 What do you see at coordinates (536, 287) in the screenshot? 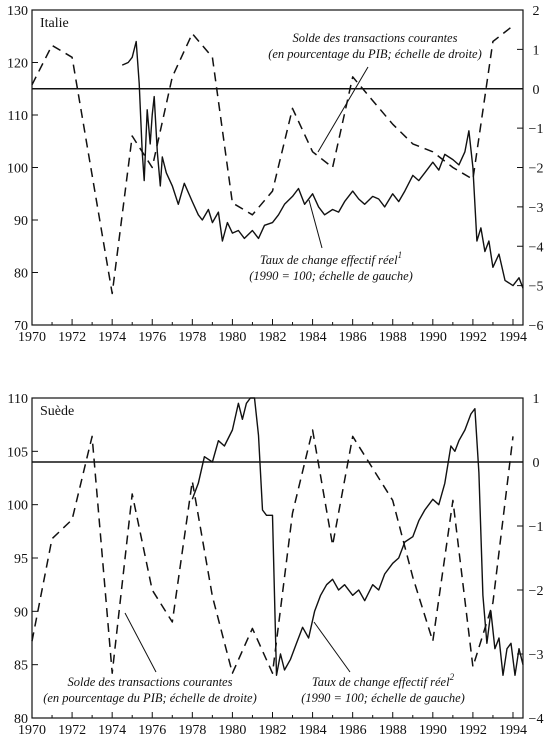
I see `y-right-tick-label: −5` at bounding box center [536, 287].